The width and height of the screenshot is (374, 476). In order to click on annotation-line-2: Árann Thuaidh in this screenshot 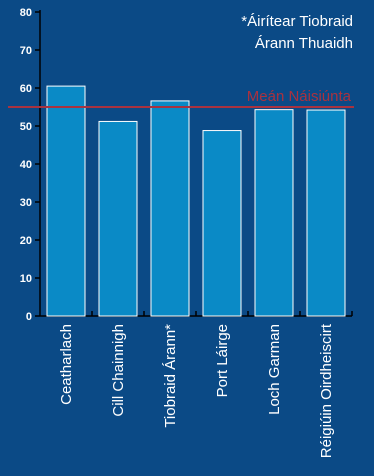, I will do `click(304, 43)`.